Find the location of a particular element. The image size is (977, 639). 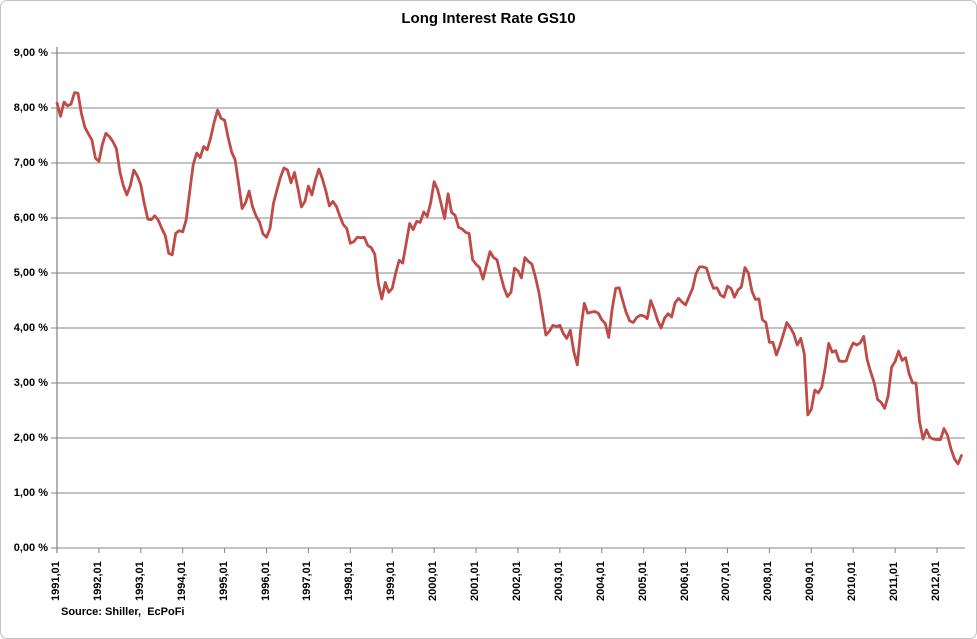

y-axis-tick-label: 6,00 % is located at coordinates (30, 218).